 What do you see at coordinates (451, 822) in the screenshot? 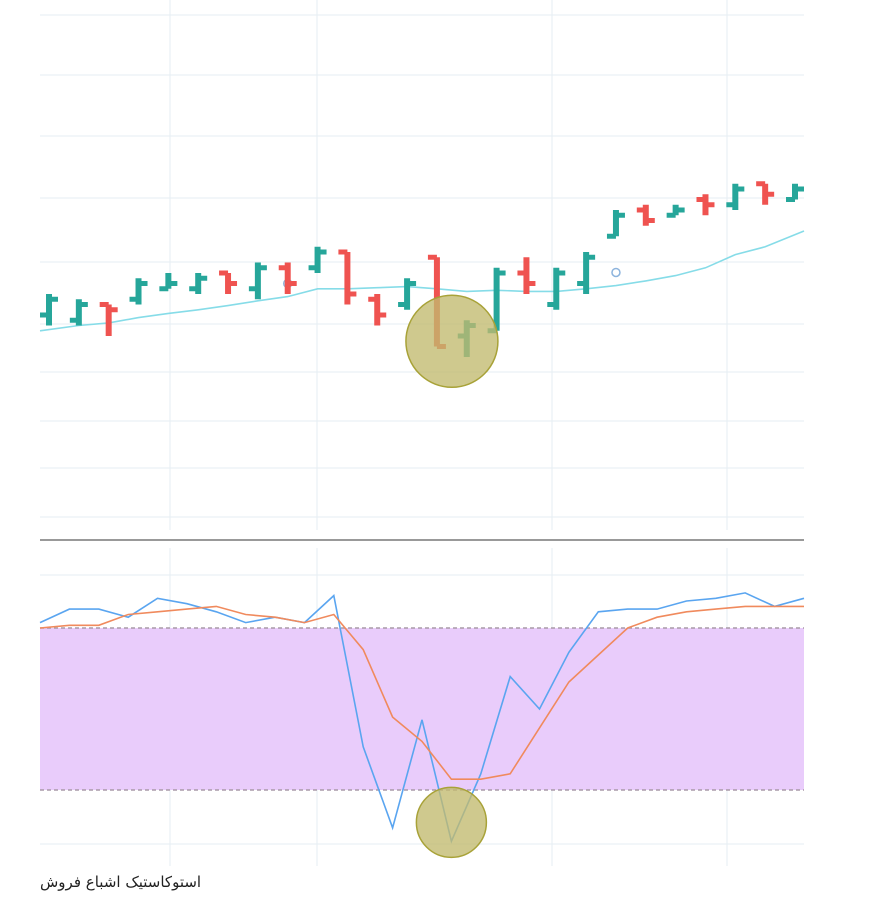
I see `highlight-circle-stochastic` at bounding box center [451, 822].